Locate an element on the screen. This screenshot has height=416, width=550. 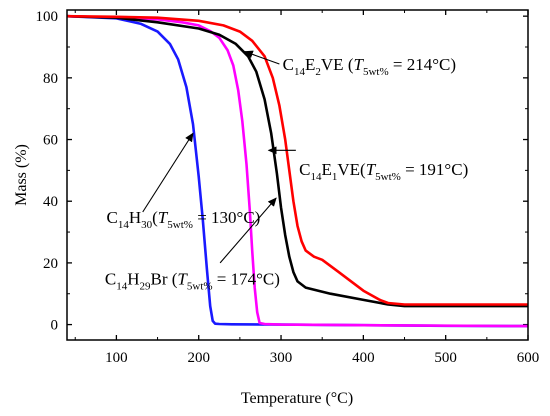
x-tick-label: 300 is located at coordinates (281, 358).